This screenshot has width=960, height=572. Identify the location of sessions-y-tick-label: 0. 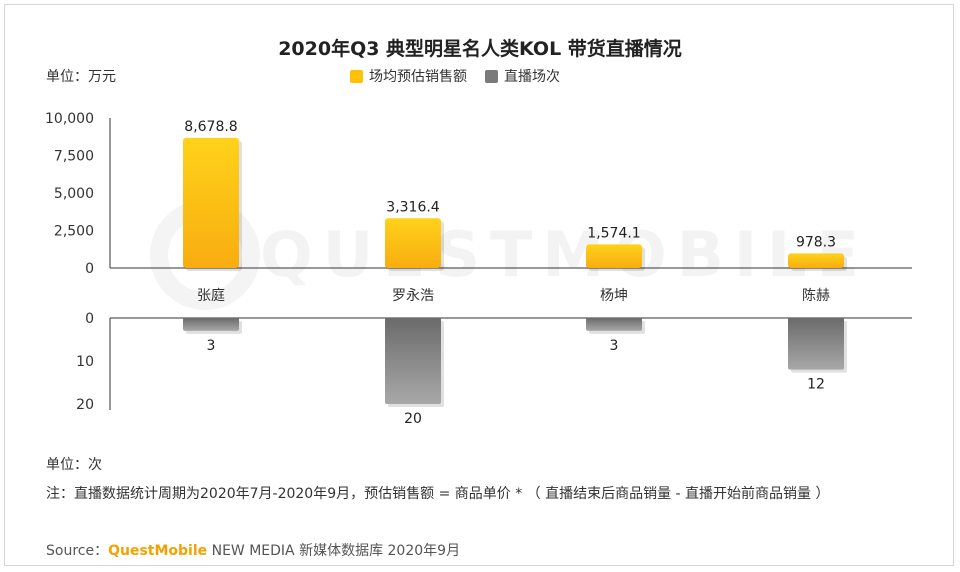
(89, 319).